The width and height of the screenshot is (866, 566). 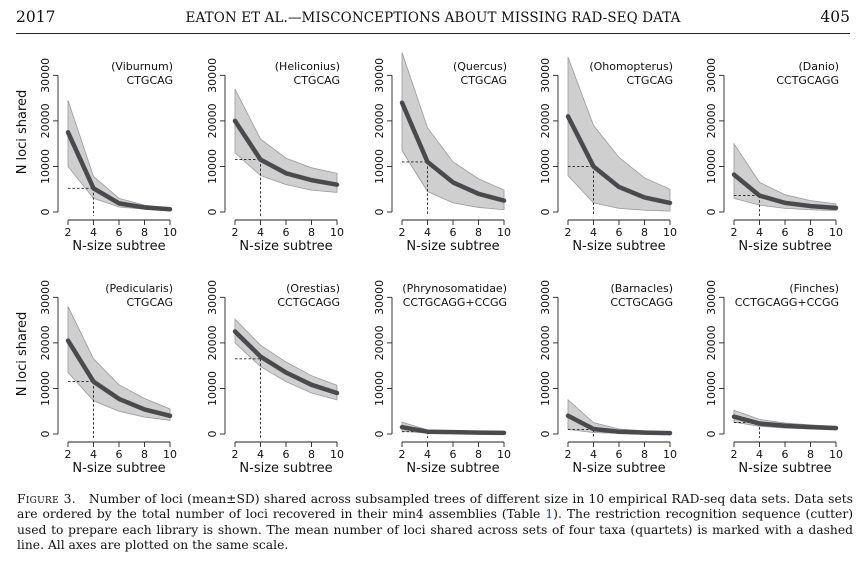 What do you see at coordinates (814, 288) in the screenshot?
I see `panel-taxon: (Finches)` at bounding box center [814, 288].